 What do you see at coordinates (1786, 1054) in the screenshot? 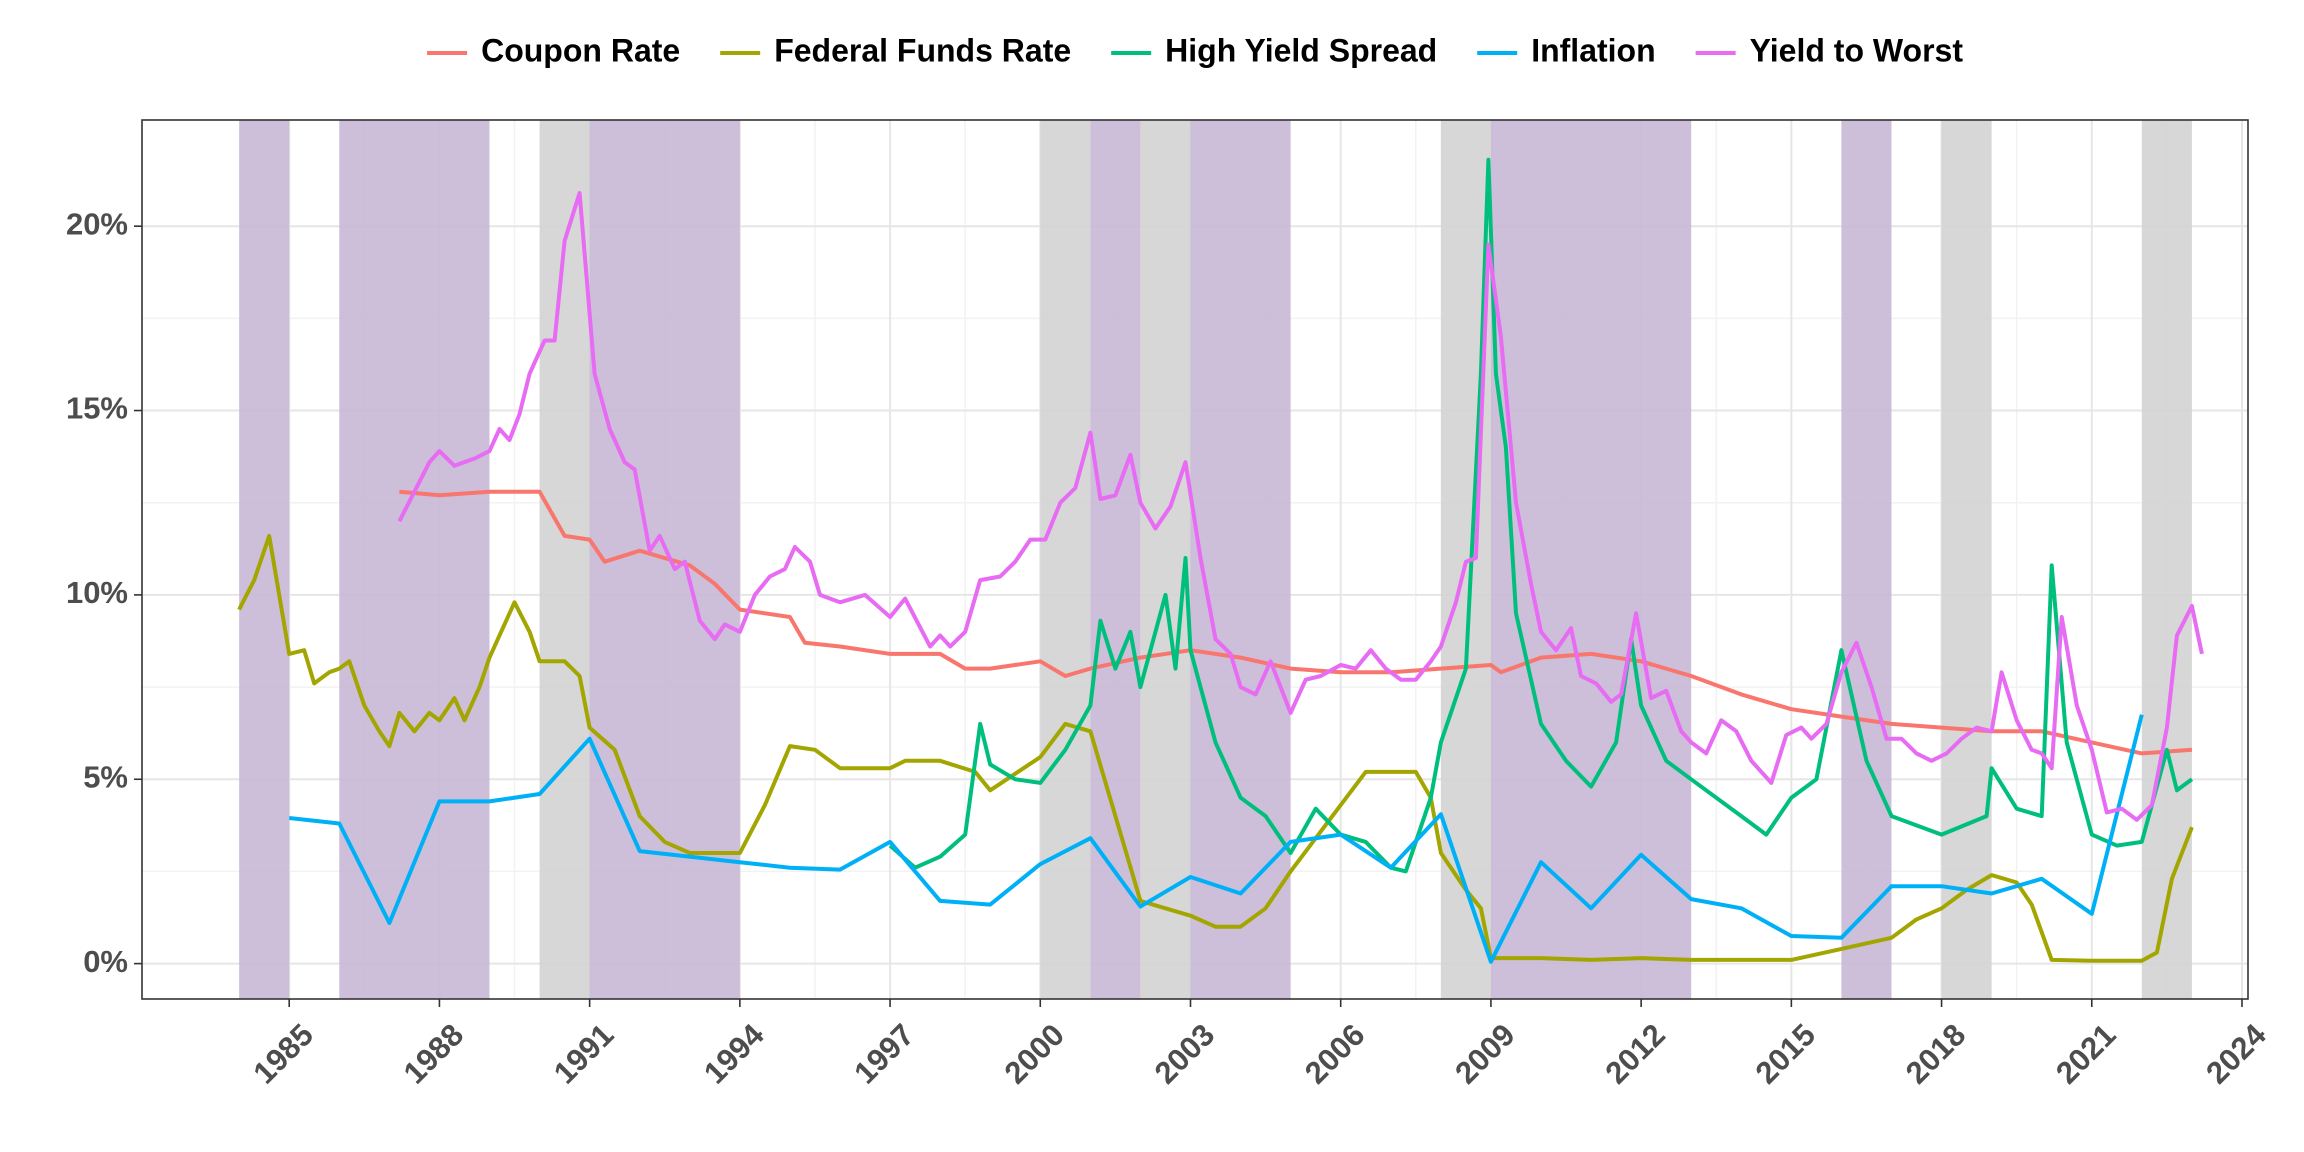
I see `x-tick-label: 2015` at bounding box center [1786, 1054].